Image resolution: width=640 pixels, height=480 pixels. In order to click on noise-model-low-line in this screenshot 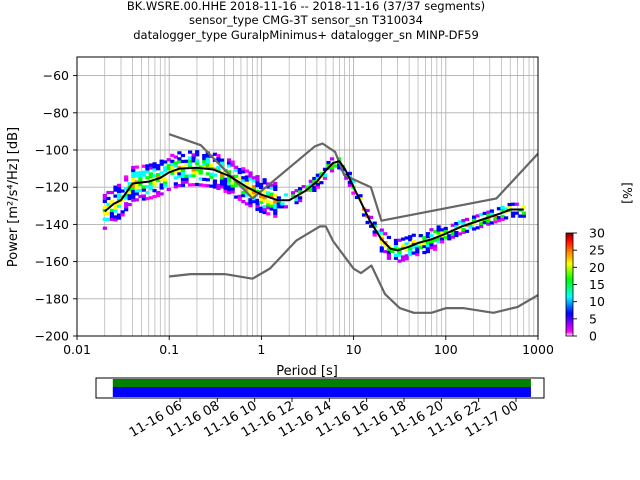, I will do `click(353, 269)`.